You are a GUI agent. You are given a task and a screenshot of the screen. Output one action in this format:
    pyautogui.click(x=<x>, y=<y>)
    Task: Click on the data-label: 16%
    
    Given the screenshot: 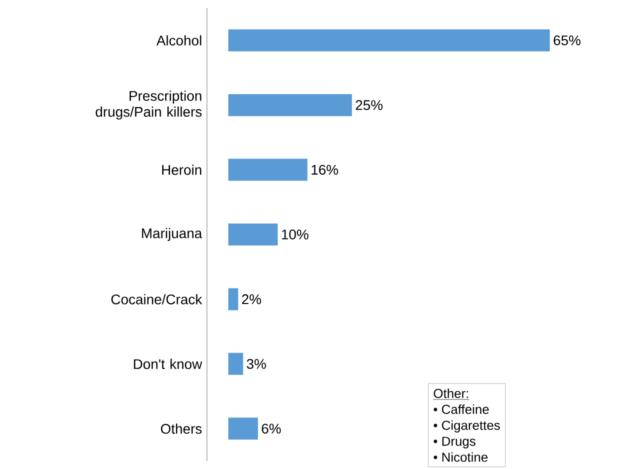 What is the action you would take?
    pyautogui.click(x=325, y=169)
    